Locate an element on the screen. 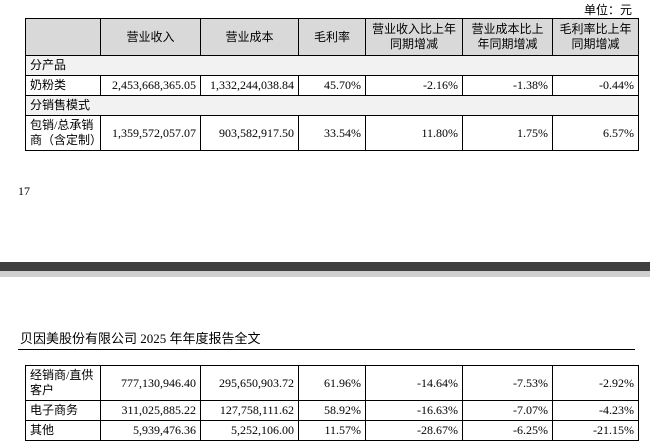 The width and height of the screenshot is (650, 441). page-break is located at coordinates (325, 266).